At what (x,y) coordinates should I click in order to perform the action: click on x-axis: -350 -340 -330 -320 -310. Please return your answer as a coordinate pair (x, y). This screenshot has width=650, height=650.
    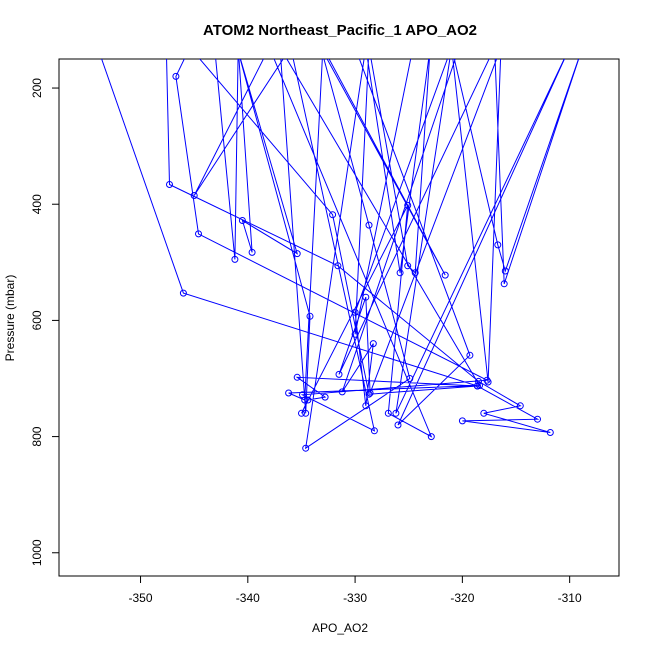
    Looking at the image, I should click on (355, 590).